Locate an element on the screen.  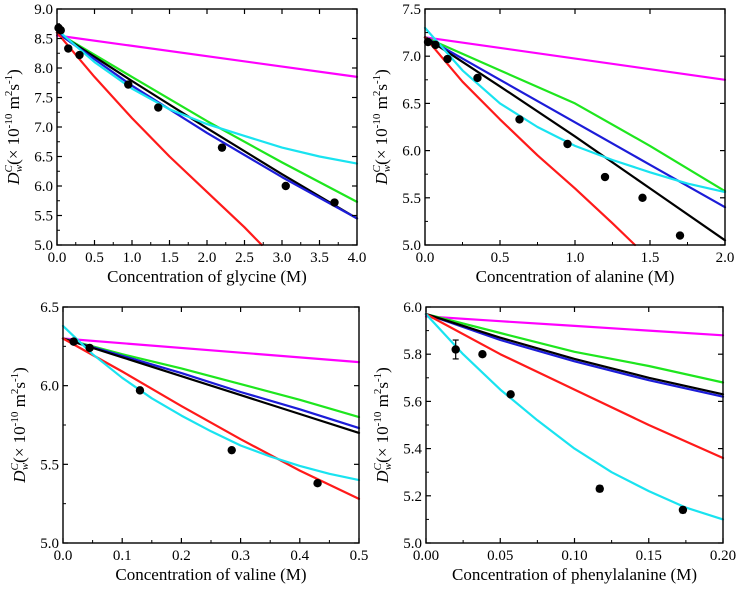
x-tick-label: 0.00 is located at coordinates (426, 556).